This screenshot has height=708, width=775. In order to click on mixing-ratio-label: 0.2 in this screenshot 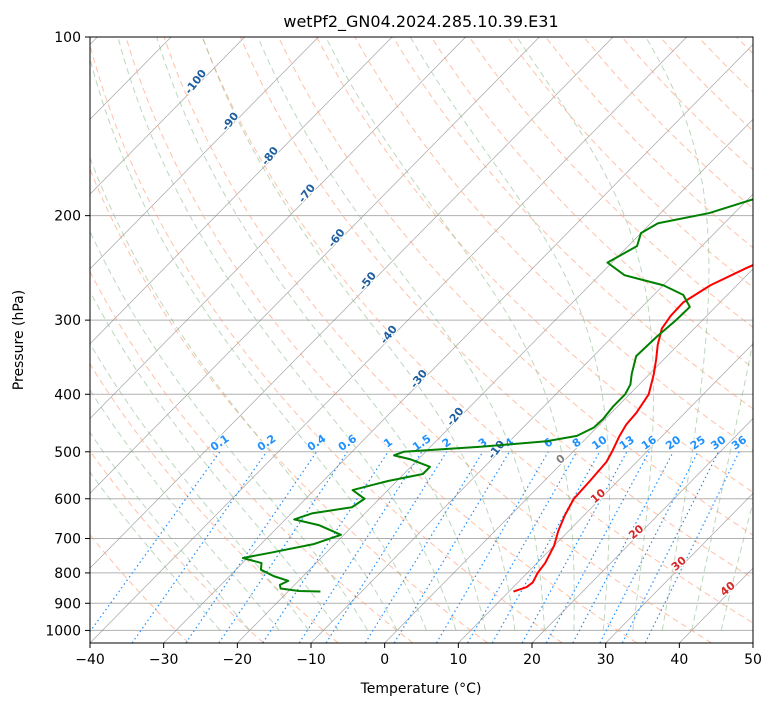, I will do `click(266, 443)`.